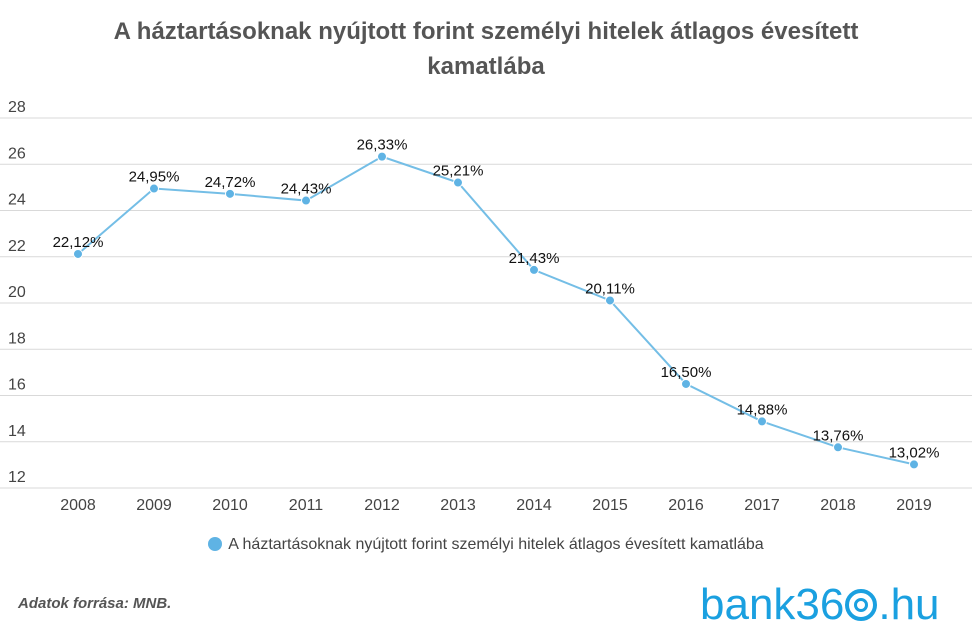 This screenshot has width=972, height=635. What do you see at coordinates (861, 605) in the screenshot?
I see `logo-ring-icon` at bounding box center [861, 605].